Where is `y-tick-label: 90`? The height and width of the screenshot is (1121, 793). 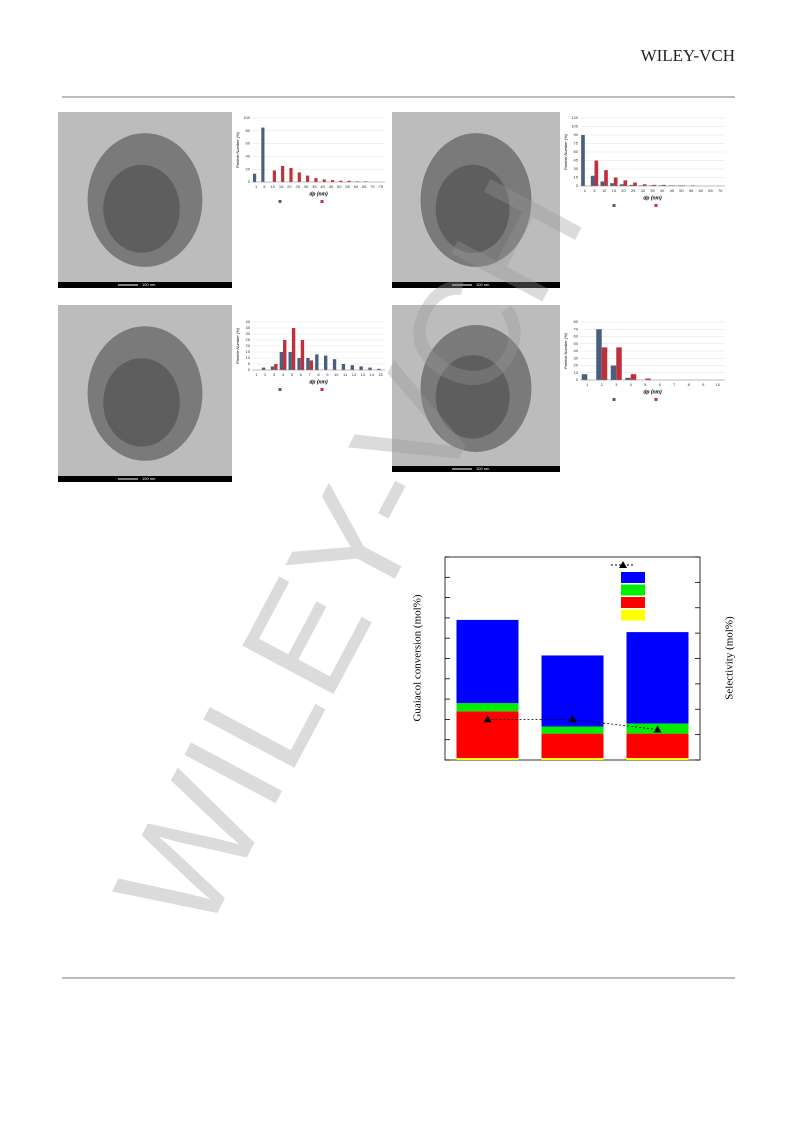 y-tick-label: 90 is located at coordinates (576, 134).